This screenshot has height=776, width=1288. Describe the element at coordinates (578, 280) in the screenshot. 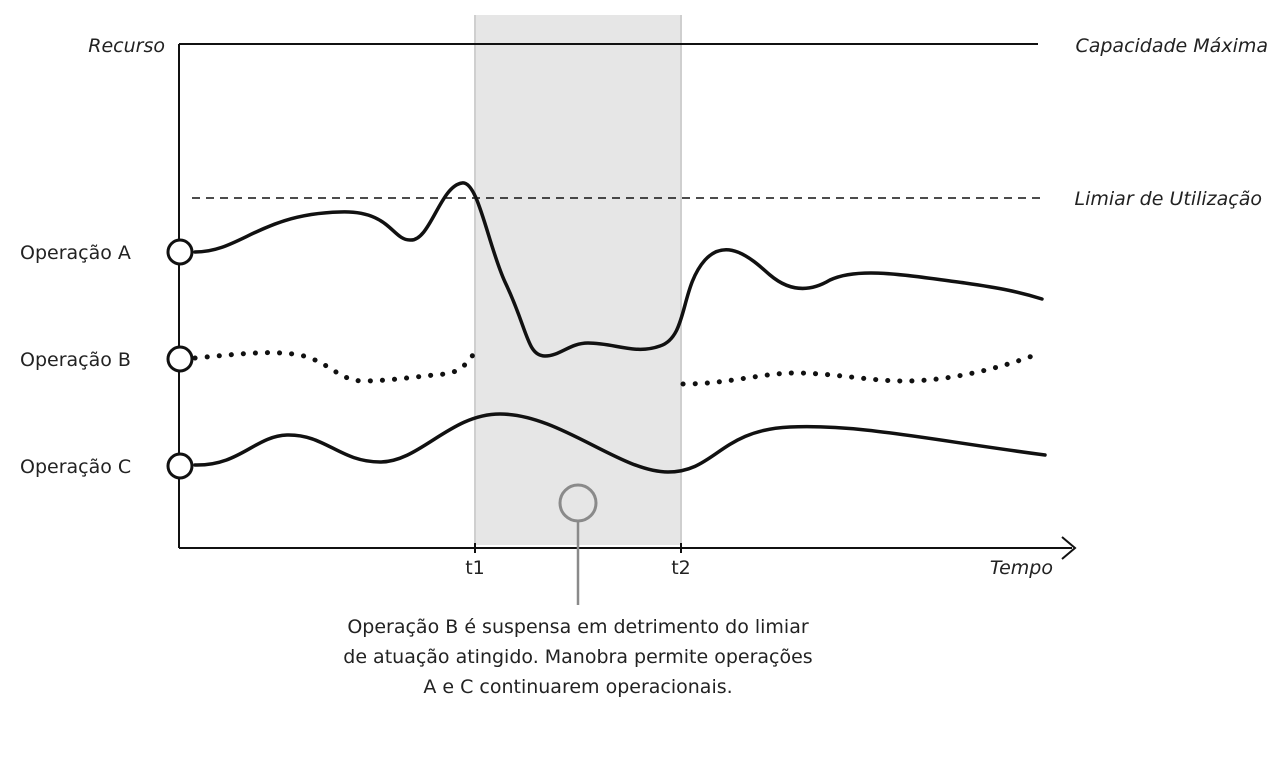

I see `suspension-window` at that location.